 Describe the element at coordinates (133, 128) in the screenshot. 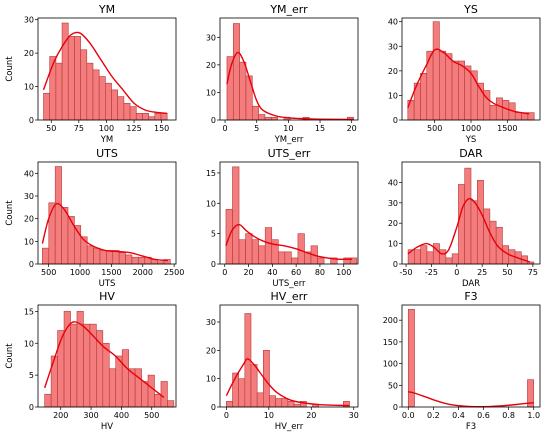

I see `x-tick-label: 125` at that location.